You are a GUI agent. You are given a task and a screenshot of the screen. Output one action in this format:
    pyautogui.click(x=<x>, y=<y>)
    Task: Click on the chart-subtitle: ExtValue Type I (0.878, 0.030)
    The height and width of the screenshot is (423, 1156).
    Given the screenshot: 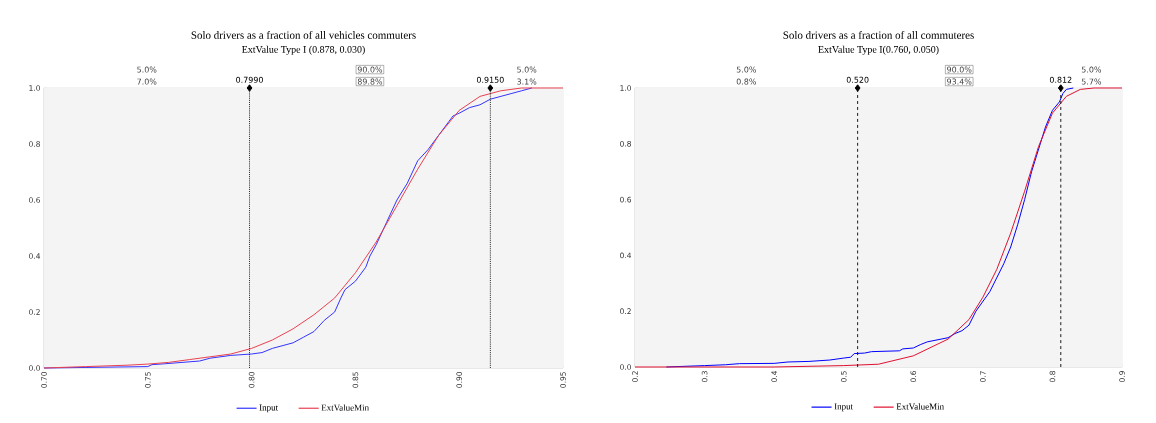 What is the action you would take?
    pyautogui.click(x=303, y=50)
    